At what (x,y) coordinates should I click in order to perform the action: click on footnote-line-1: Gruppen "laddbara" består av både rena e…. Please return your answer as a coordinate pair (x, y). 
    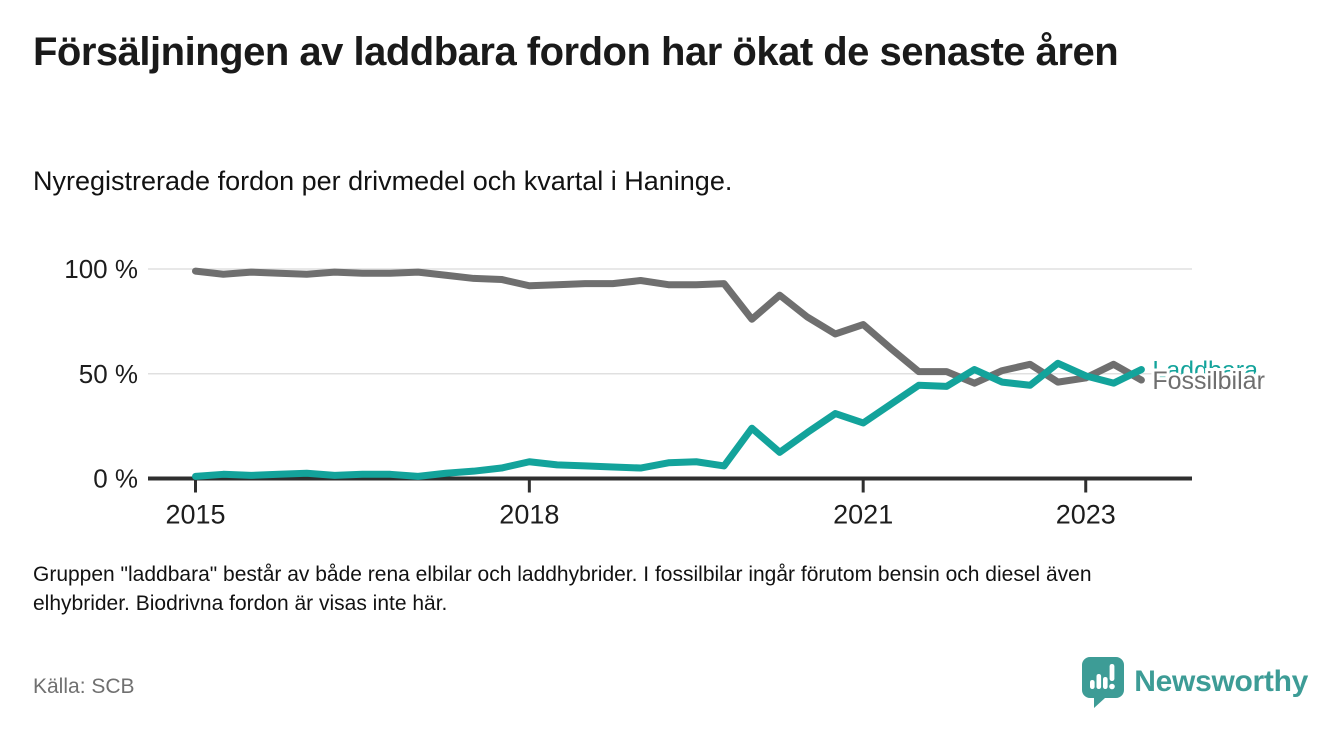
    Looking at the image, I should click on (562, 574).